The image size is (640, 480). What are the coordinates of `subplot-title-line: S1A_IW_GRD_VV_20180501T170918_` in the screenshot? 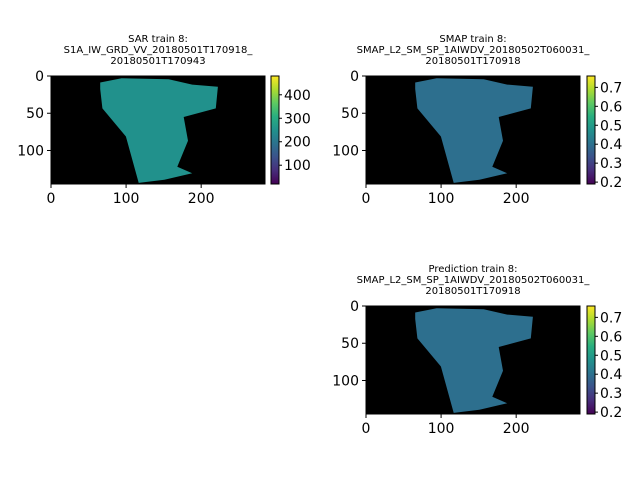 It's located at (159, 50).